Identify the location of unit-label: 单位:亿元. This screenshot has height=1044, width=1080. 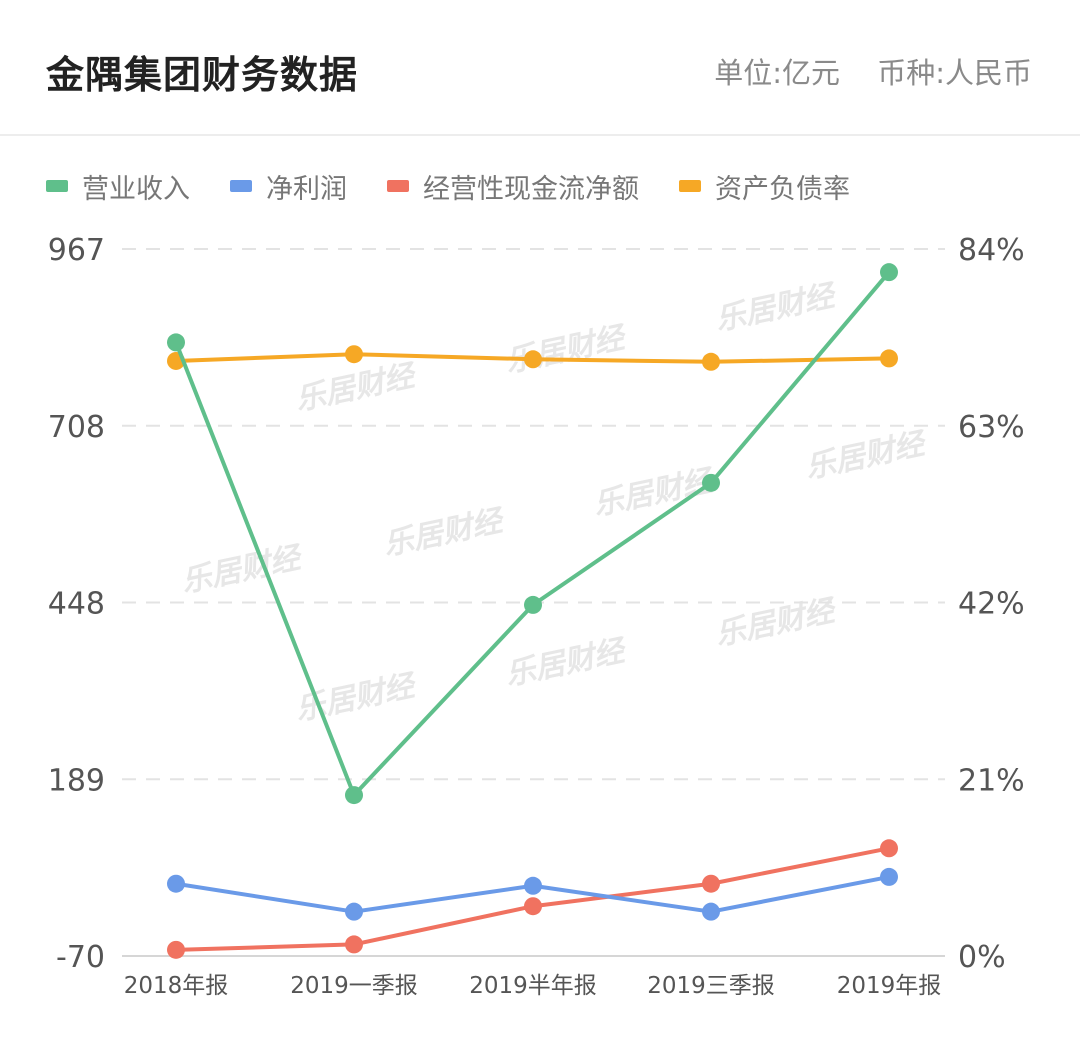
(777, 73).